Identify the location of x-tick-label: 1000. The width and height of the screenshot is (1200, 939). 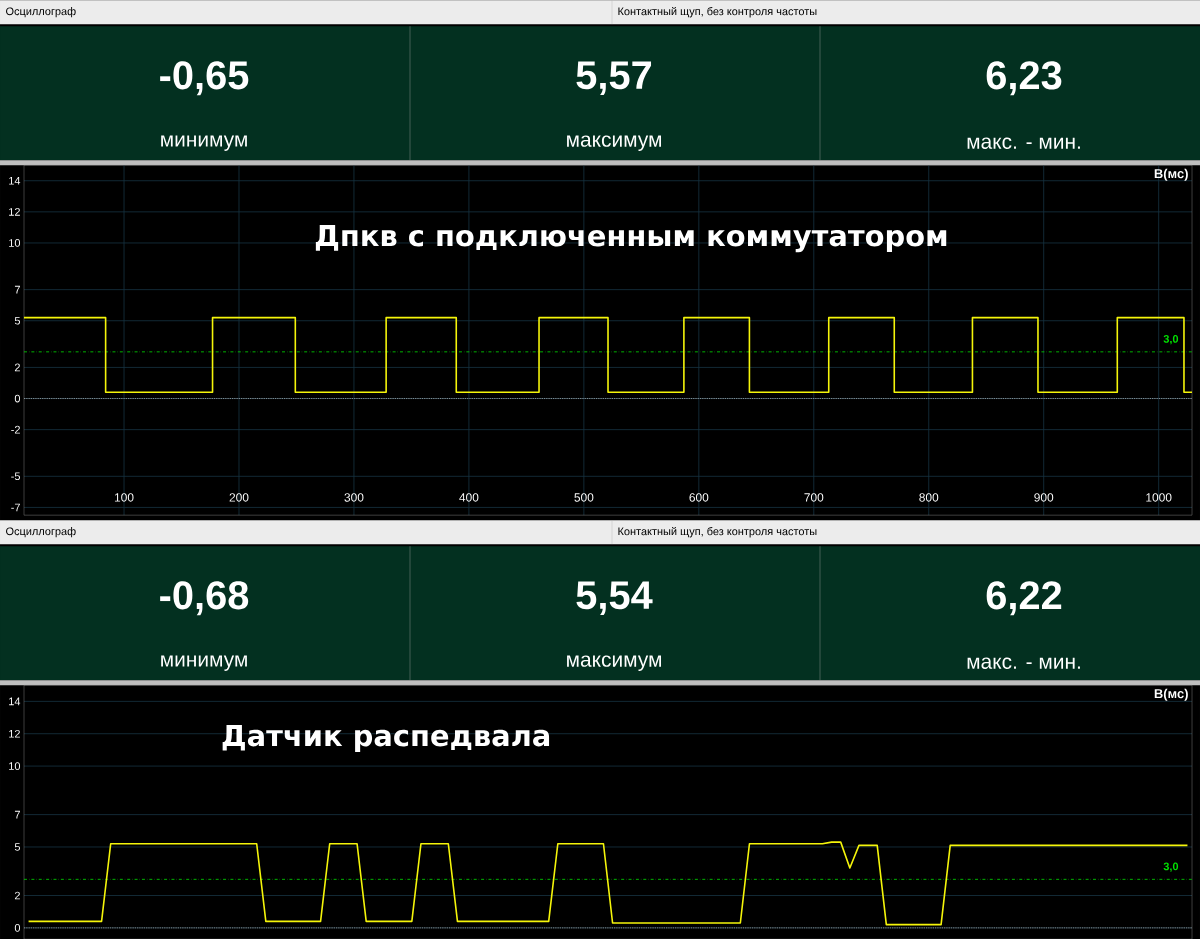
(1159, 497).